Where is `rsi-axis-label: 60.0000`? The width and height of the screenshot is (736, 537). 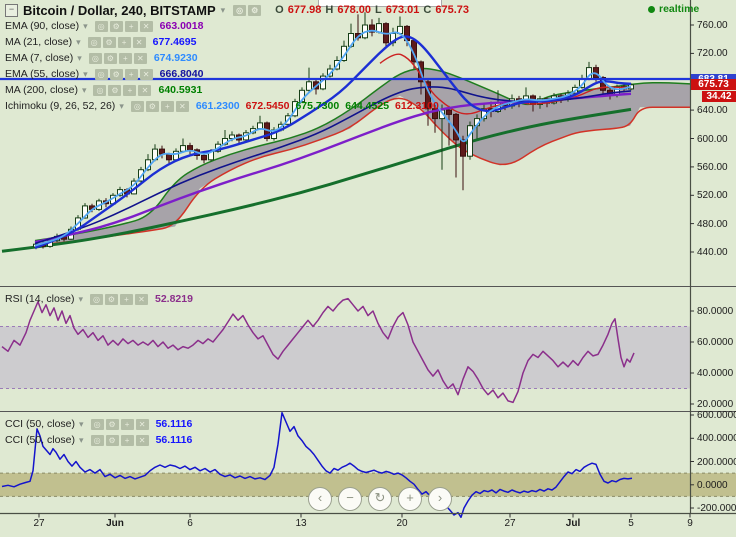
rsi-axis-label: 60.0000 is located at coordinates (715, 342).